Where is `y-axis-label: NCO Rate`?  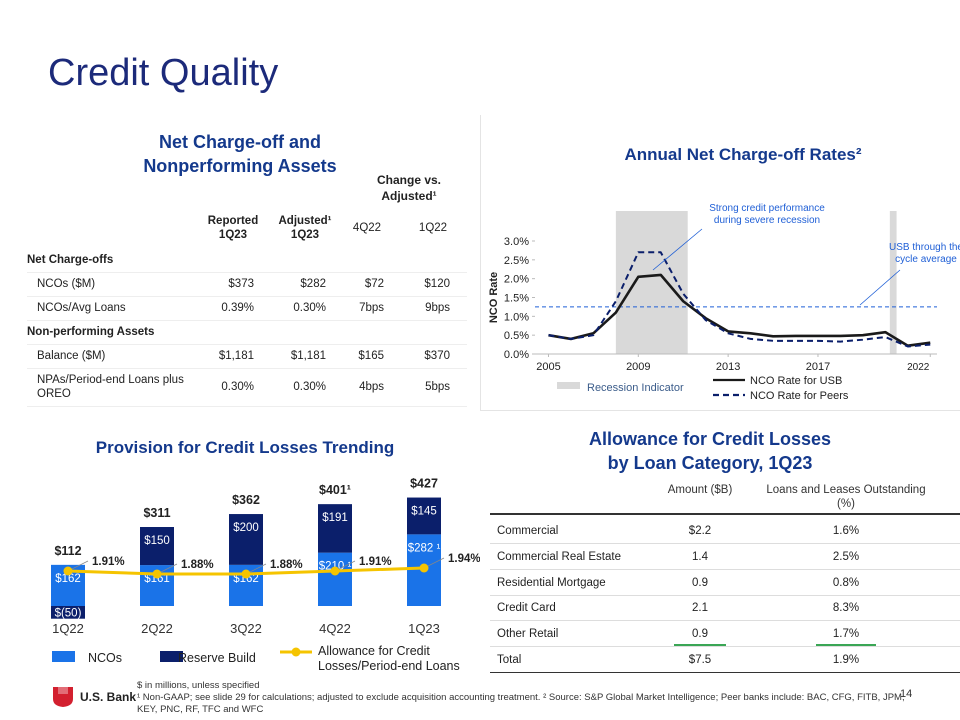
y-axis-label: NCO Rate is located at coordinates (494, 297).